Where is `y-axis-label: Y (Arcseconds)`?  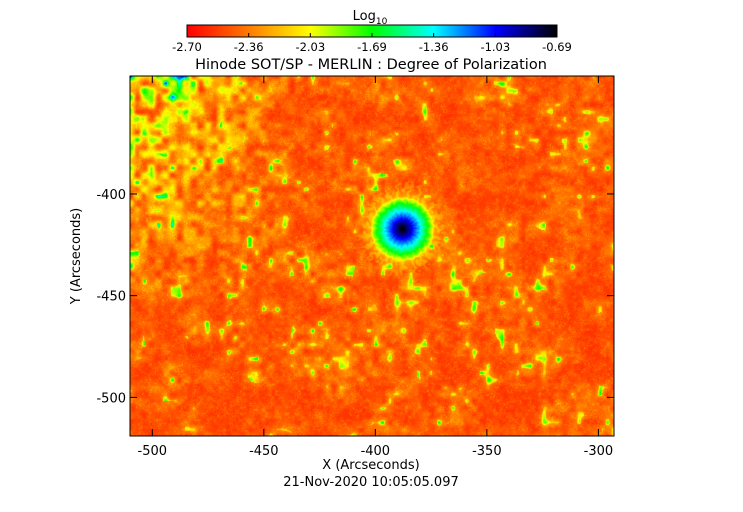
y-axis-label: Y (Arcseconds) is located at coordinates (76, 256).